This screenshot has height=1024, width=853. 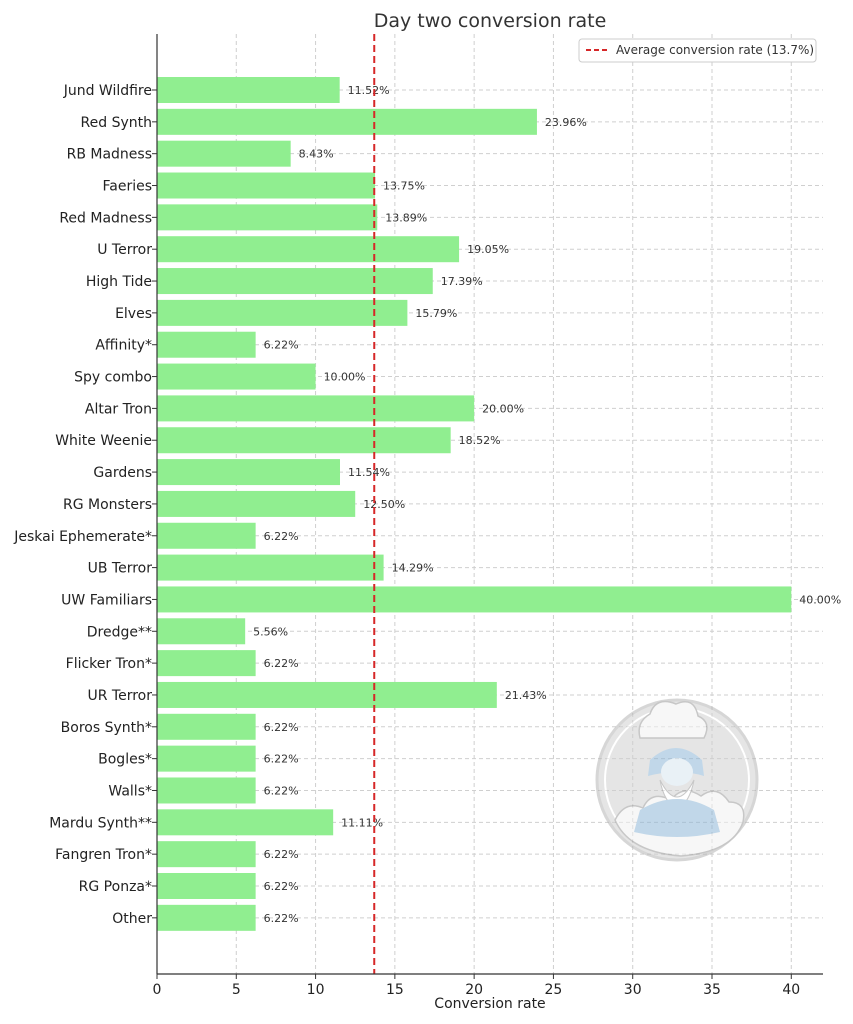 What do you see at coordinates (157, 990) in the screenshot?
I see `x-tick-label: 0` at bounding box center [157, 990].